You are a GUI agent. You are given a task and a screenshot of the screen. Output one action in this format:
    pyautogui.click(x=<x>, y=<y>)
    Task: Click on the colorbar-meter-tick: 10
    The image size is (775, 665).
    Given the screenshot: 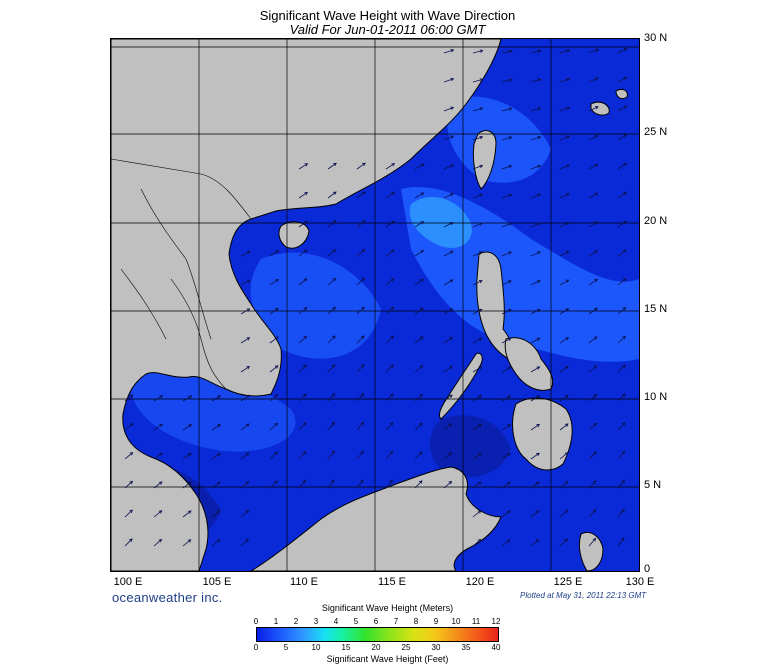 What is the action you would take?
    pyautogui.click(x=456, y=621)
    